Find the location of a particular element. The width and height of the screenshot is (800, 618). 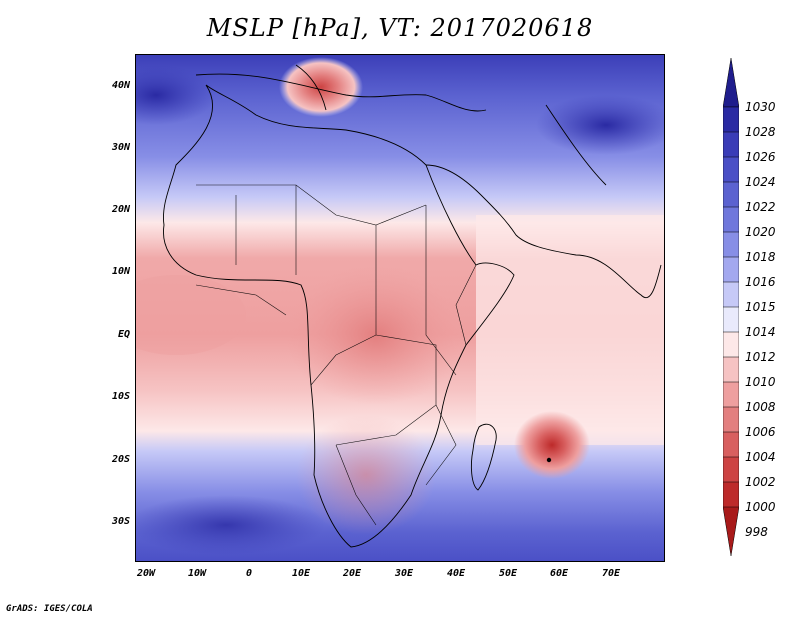

y-tick-label: 10N is located at coordinates (120, 271).